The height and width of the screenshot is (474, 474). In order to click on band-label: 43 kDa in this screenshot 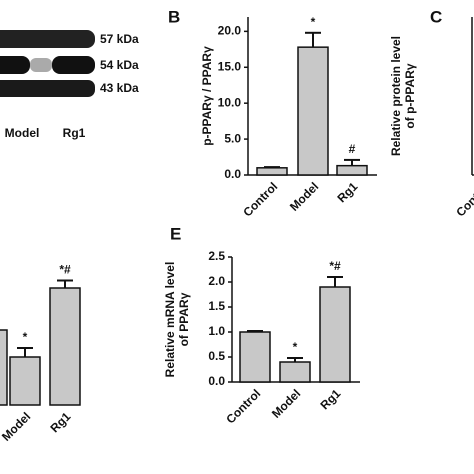, I will do `click(119, 88)`.